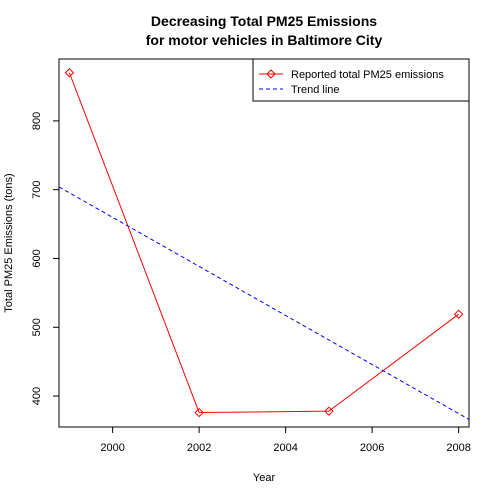 The image size is (500, 500). What do you see at coordinates (37, 121) in the screenshot?
I see `y-tick-label: 800` at bounding box center [37, 121].